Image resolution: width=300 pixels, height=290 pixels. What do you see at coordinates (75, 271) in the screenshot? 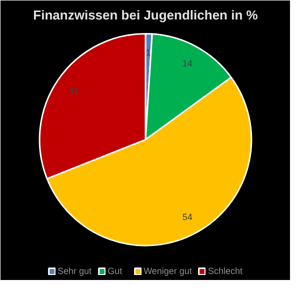
I see `legend-label: Sehr gut` at bounding box center [75, 271].